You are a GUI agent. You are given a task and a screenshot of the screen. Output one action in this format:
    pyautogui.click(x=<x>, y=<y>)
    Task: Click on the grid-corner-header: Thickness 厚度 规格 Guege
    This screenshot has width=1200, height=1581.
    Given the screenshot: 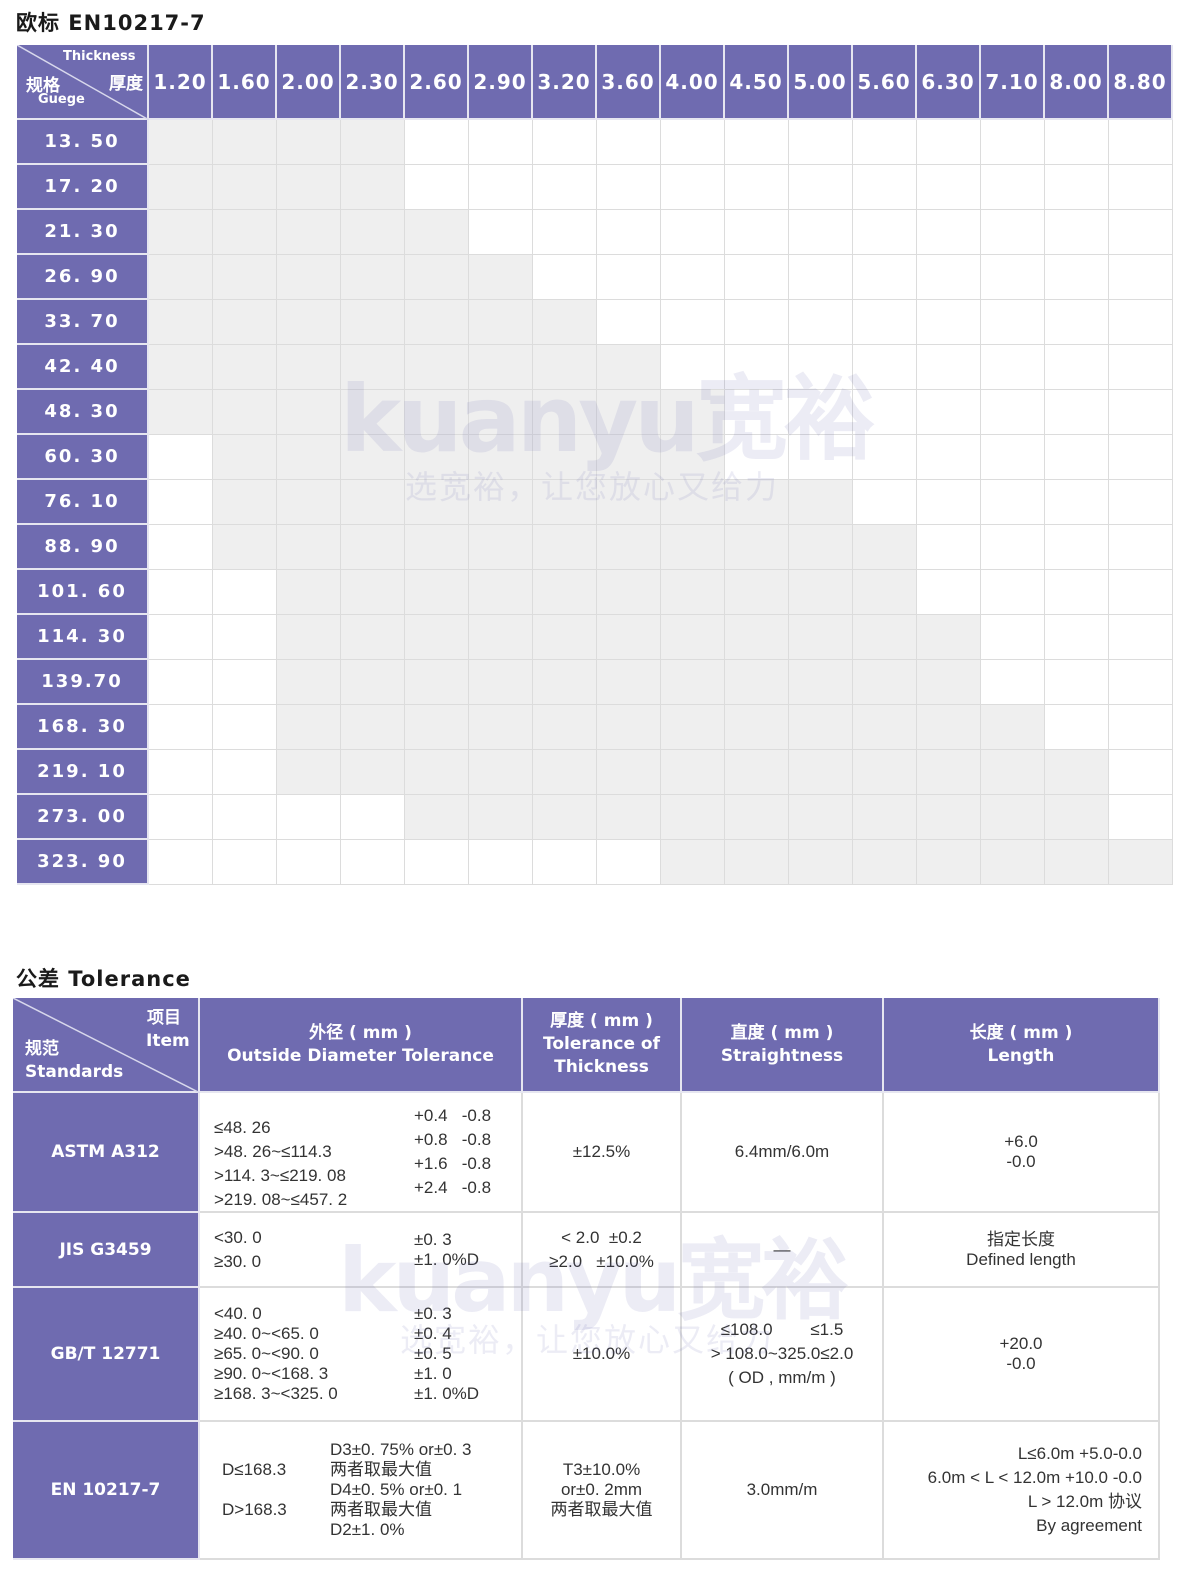 What is the action you would take?
    pyautogui.click(x=83, y=82)
    